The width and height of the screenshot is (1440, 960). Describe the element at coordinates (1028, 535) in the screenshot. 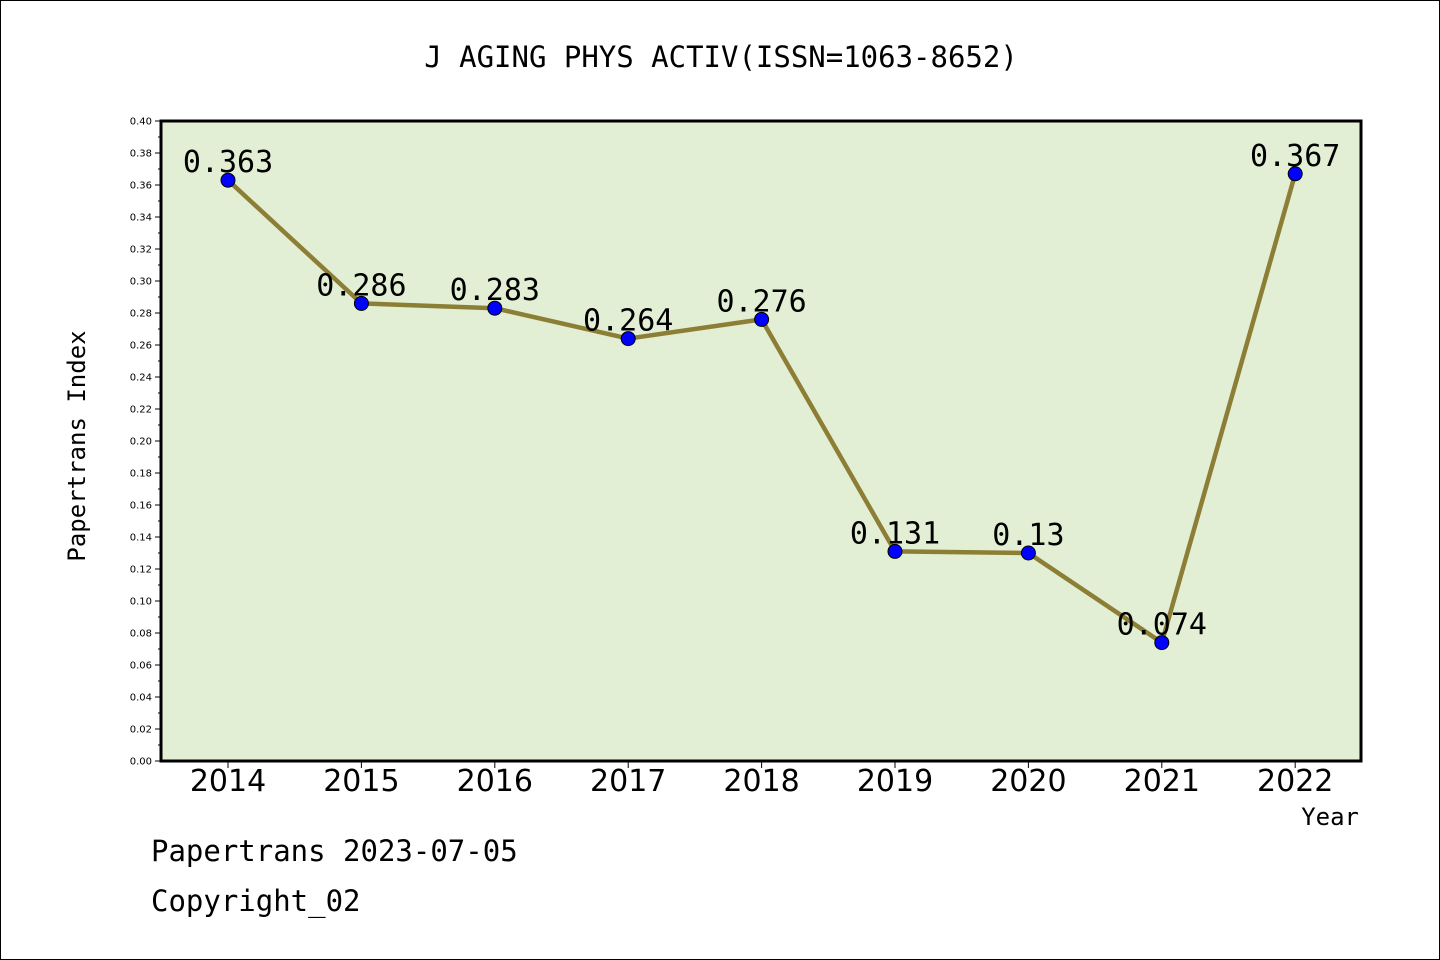

I see `data-label: 0.13` at that location.